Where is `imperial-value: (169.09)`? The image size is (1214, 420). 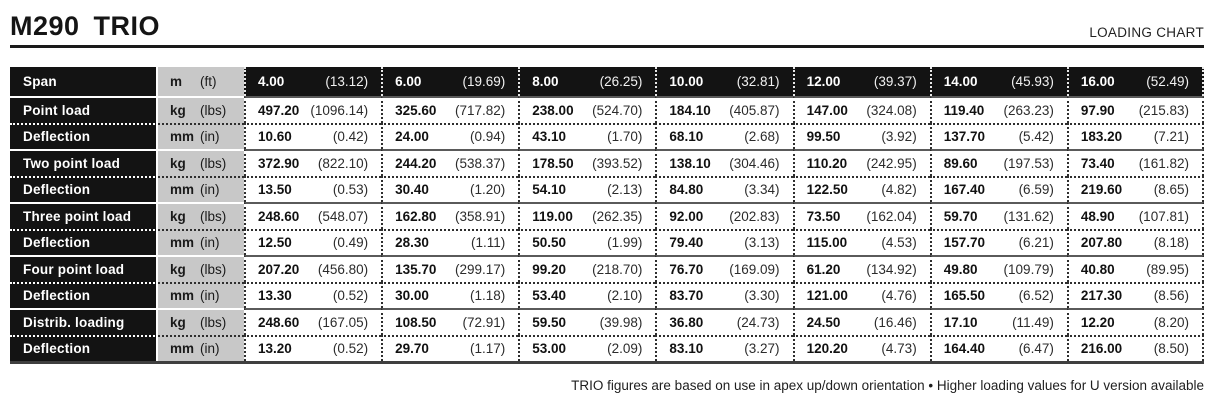
imperial-value: (169.09) is located at coordinates (754, 269).